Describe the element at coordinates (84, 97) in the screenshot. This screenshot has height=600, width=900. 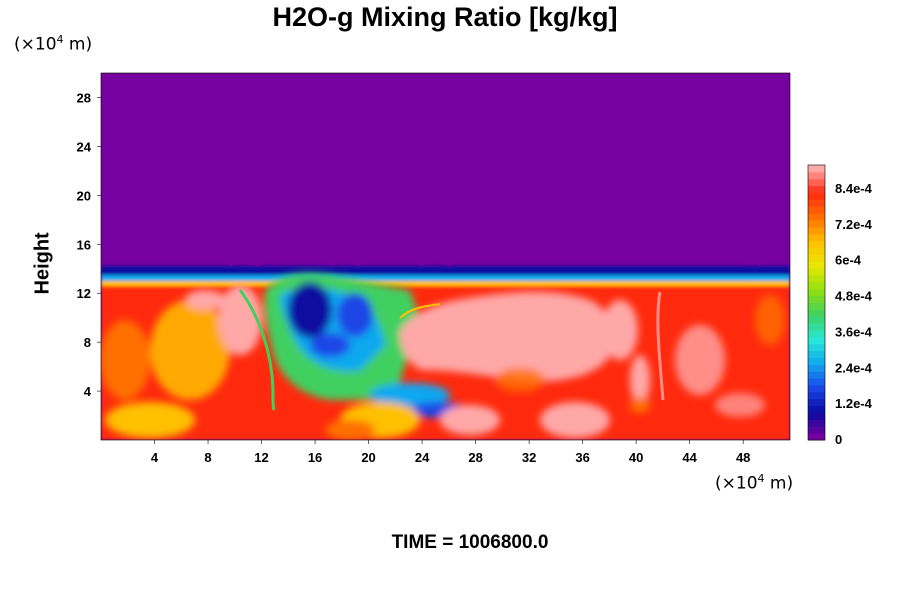
I see `y-tick-label: 28` at that location.